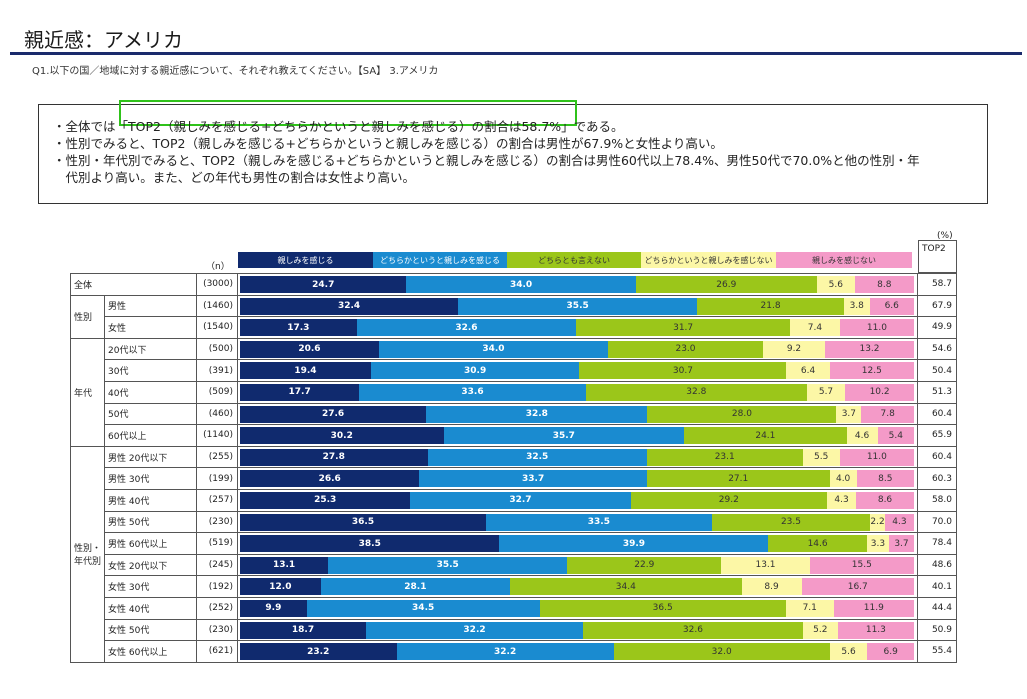  What do you see at coordinates (945, 236) in the screenshot?
I see `unit-label: (%)` at bounding box center [945, 236].